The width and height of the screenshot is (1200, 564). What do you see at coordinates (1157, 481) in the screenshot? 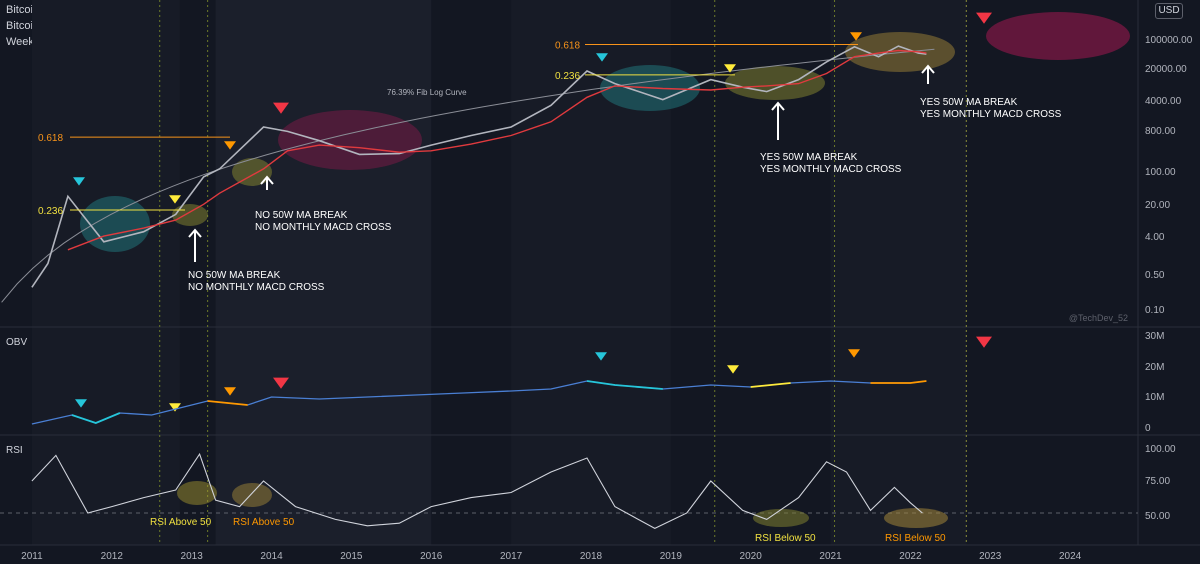
I see `rsi-axis-tick: 75.00` at bounding box center [1157, 481].